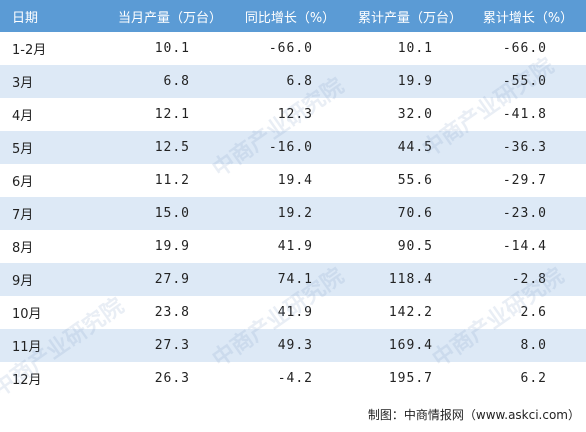 Image resolution: width=586 pixels, height=432 pixels. Describe the element at coordinates (415, 213) in the screenshot. I see `value-cell: 70.6` at that location.